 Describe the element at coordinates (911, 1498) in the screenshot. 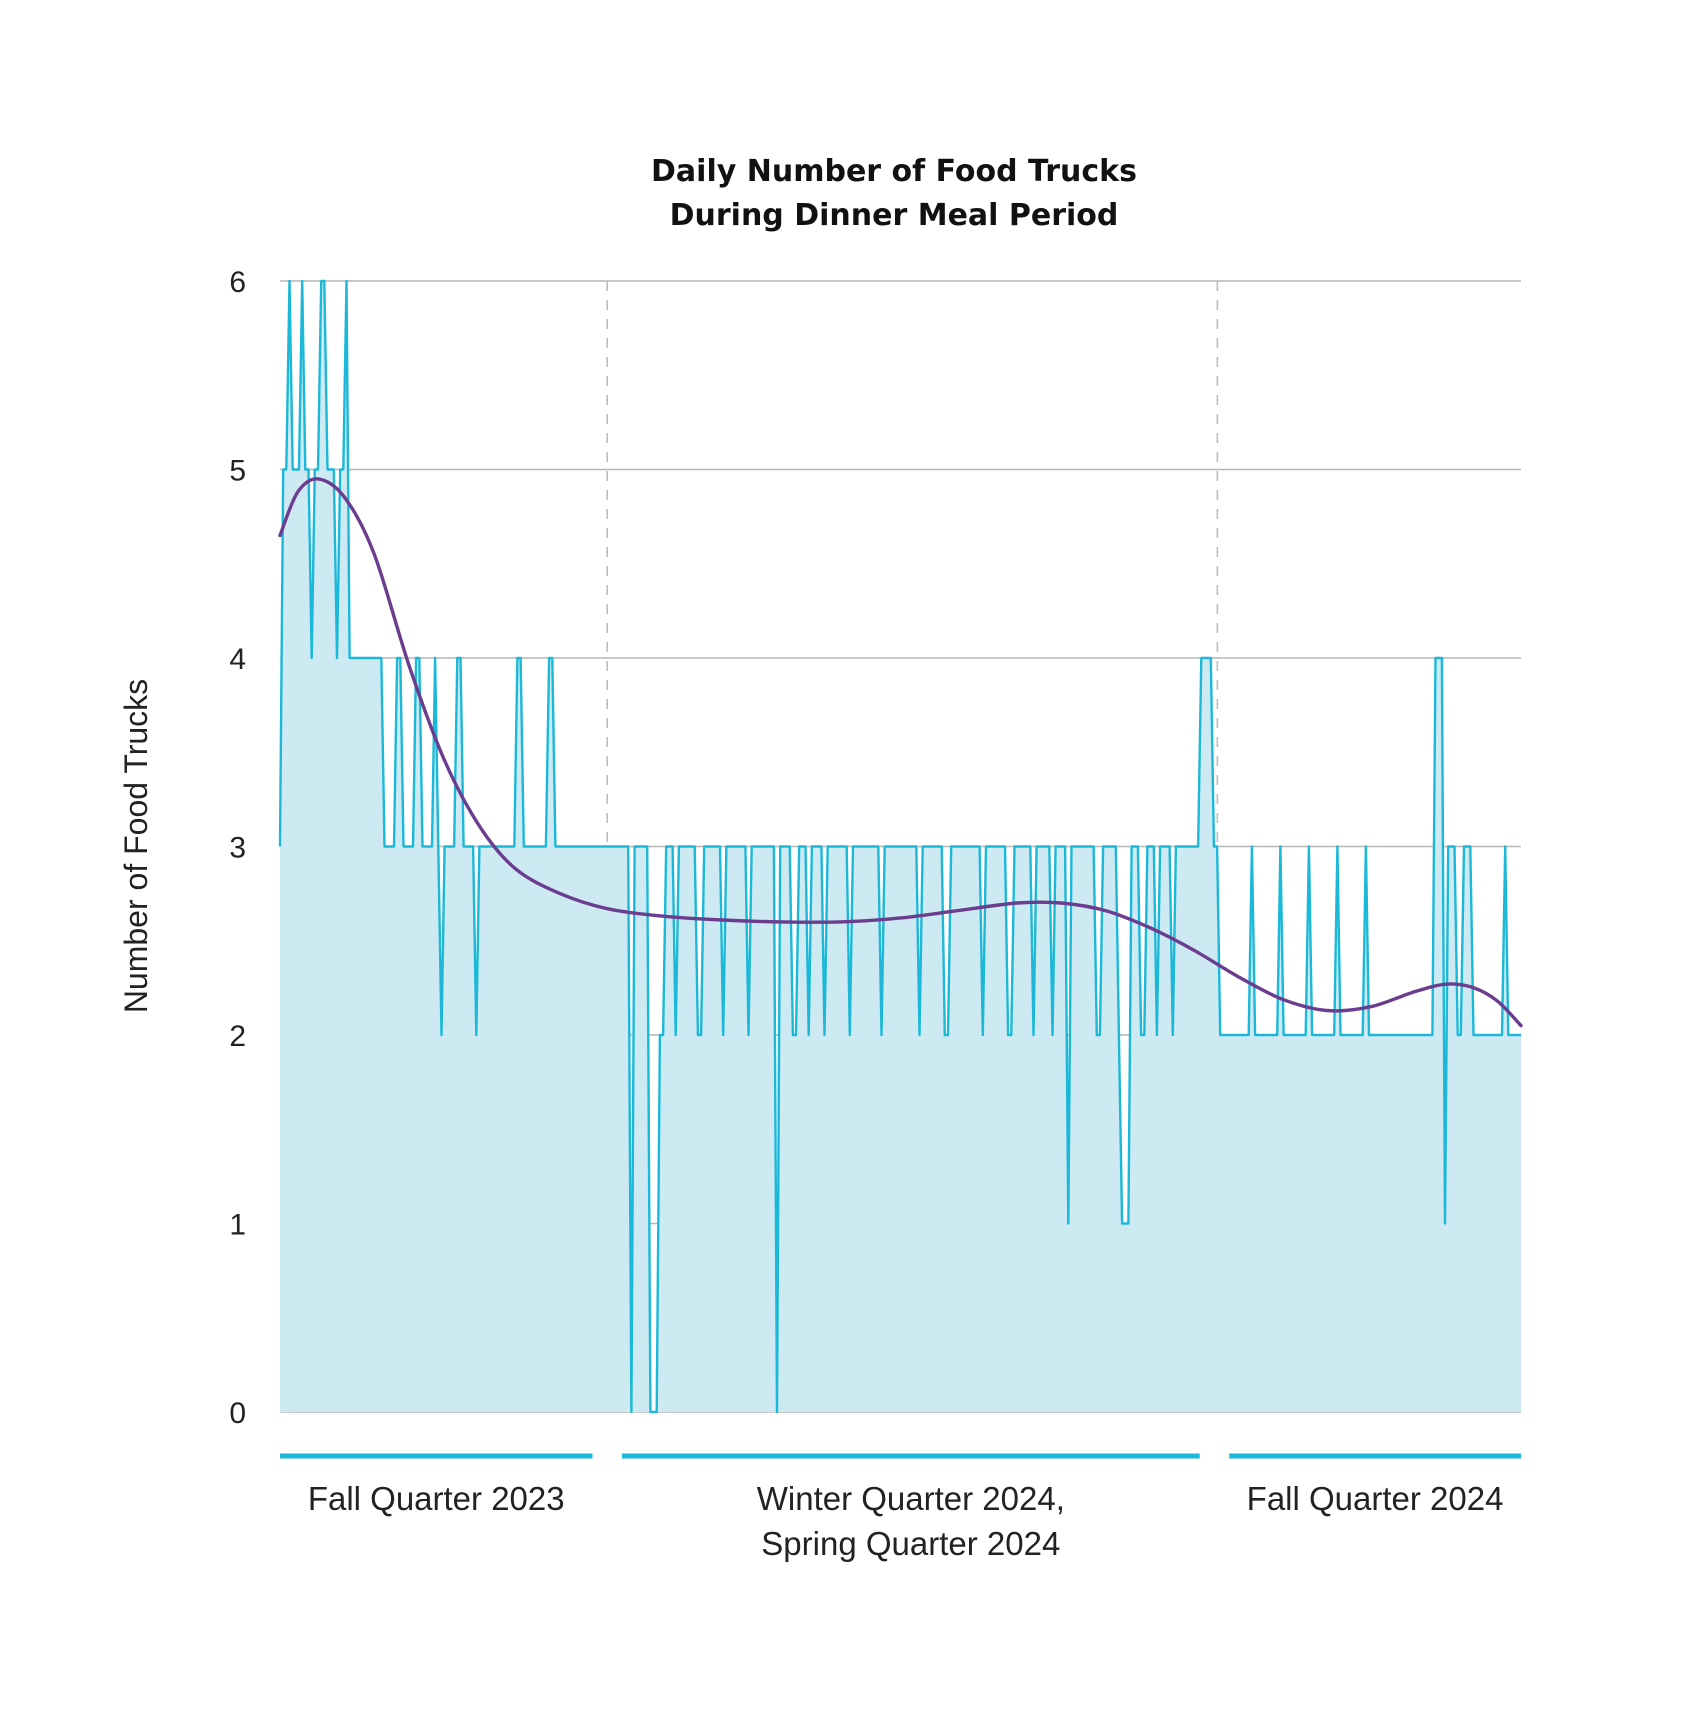

I see `period-label: Winter Quarter 2024,` at that location.